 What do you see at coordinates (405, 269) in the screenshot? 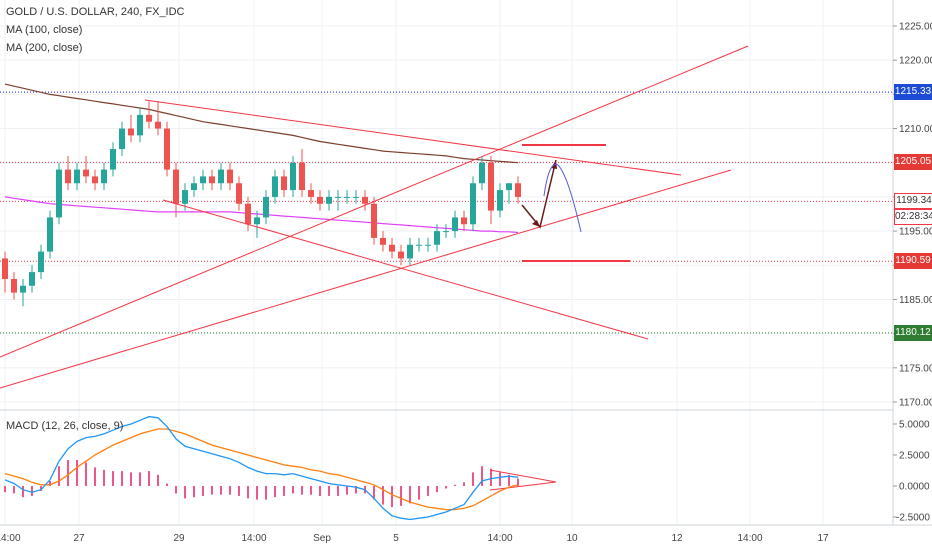
I see `descending-support-line` at bounding box center [405, 269].